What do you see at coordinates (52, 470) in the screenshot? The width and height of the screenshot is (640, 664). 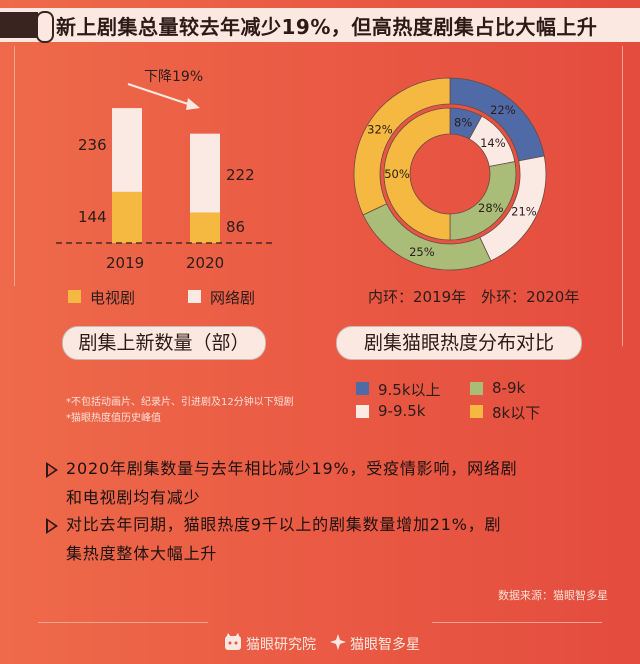 I see `bullet-1-icon` at bounding box center [52, 470].